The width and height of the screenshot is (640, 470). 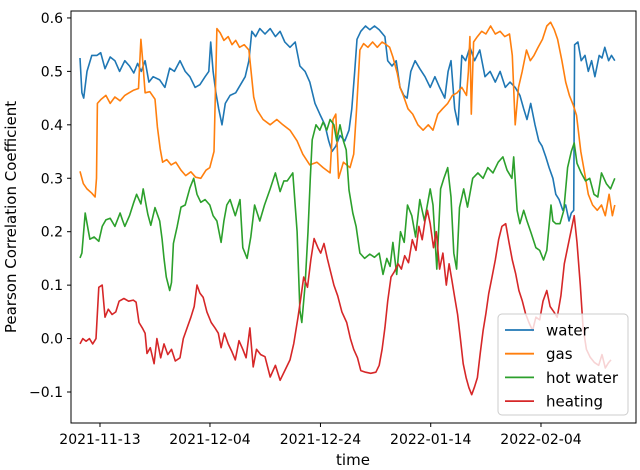 What do you see at coordinates (52, 233) in the screenshot?
I see `y-tick-label: 0.2` at bounding box center [52, 233].